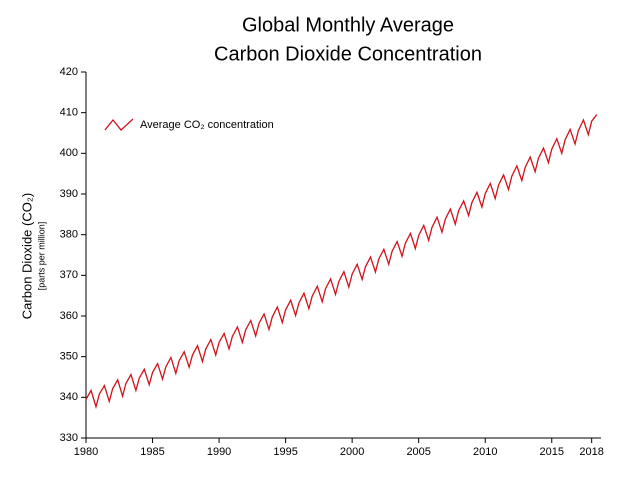 The height and width of the screenshot is (480, 639). I want to click on x-tick-label: 2010, so click(485, 452).